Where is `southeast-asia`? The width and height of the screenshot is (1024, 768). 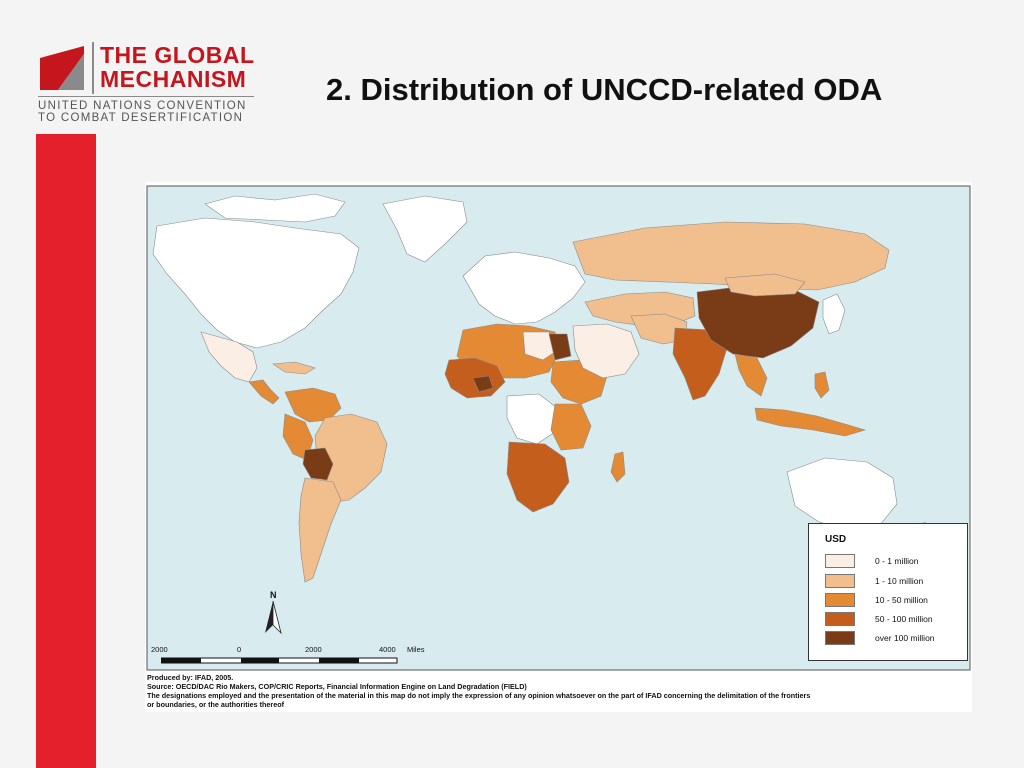
southeast-asia is located at coordinates (751, 375).